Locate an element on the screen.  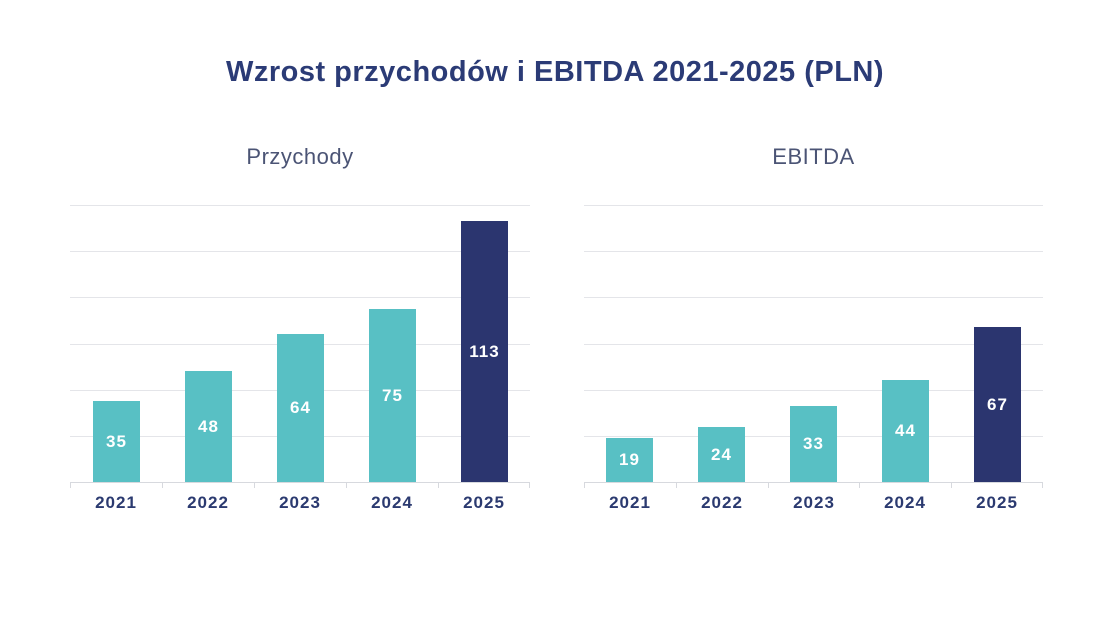
bar-value-label: 67 is located at coordinates (997, 404).